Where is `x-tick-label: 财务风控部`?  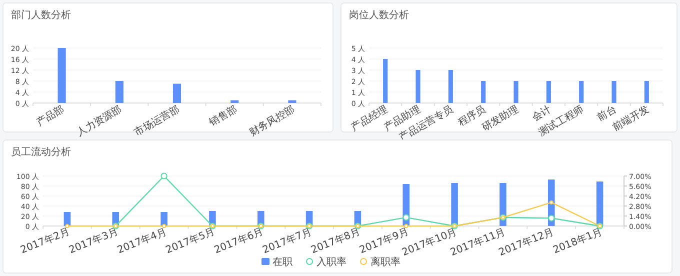
x-tick-label: 财务风控部 is located at coordinates (272, 121).